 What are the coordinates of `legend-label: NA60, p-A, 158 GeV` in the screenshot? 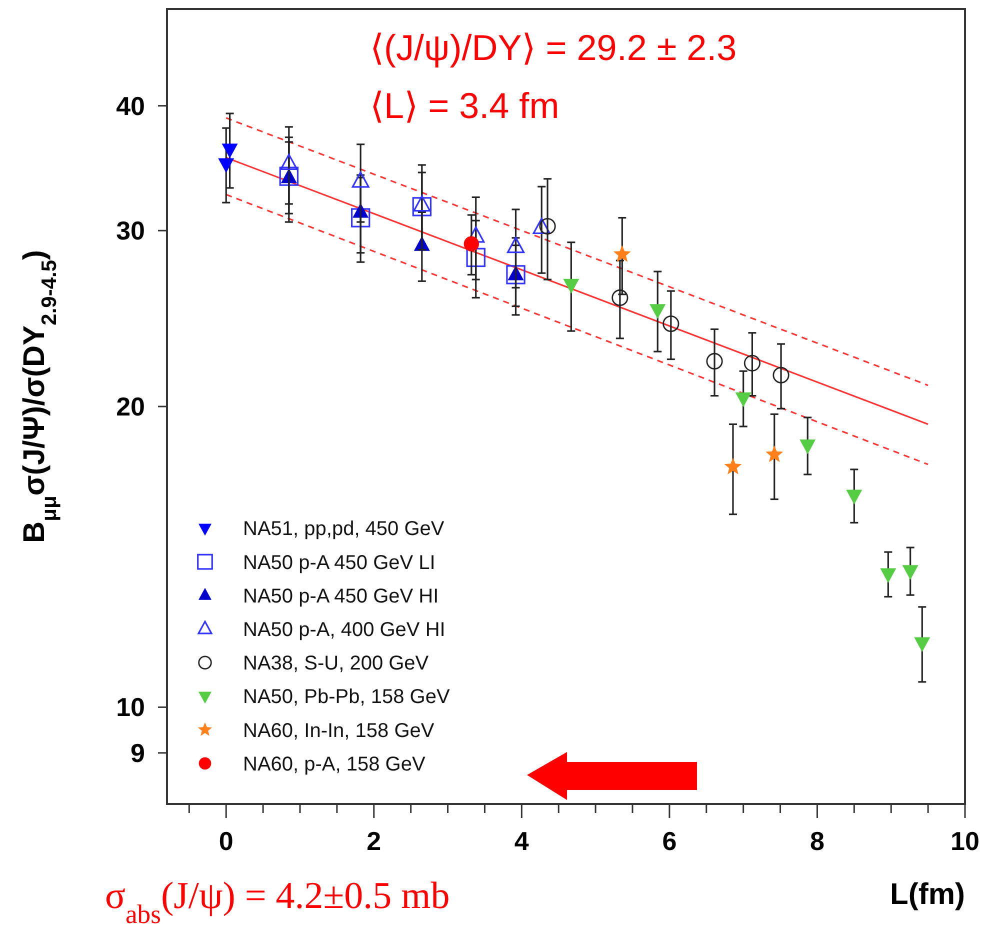 It's located at (334, 764).